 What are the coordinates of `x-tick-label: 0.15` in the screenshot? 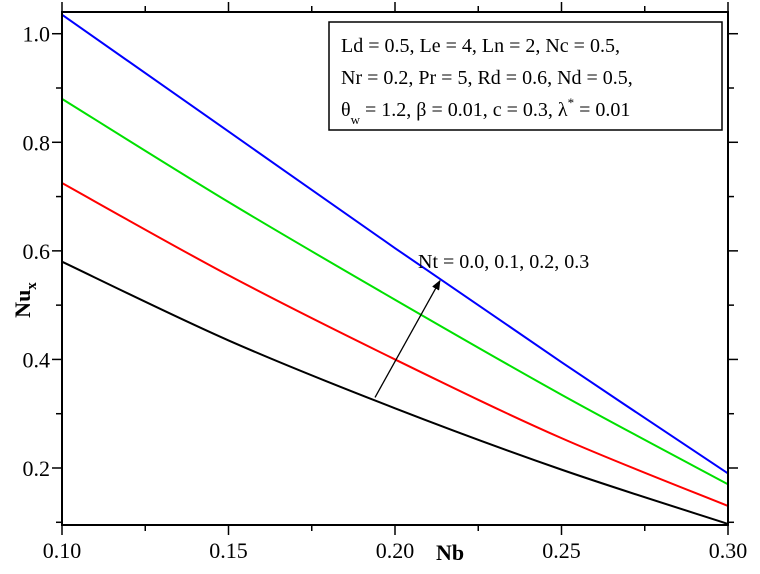 It's located at (228, 550).